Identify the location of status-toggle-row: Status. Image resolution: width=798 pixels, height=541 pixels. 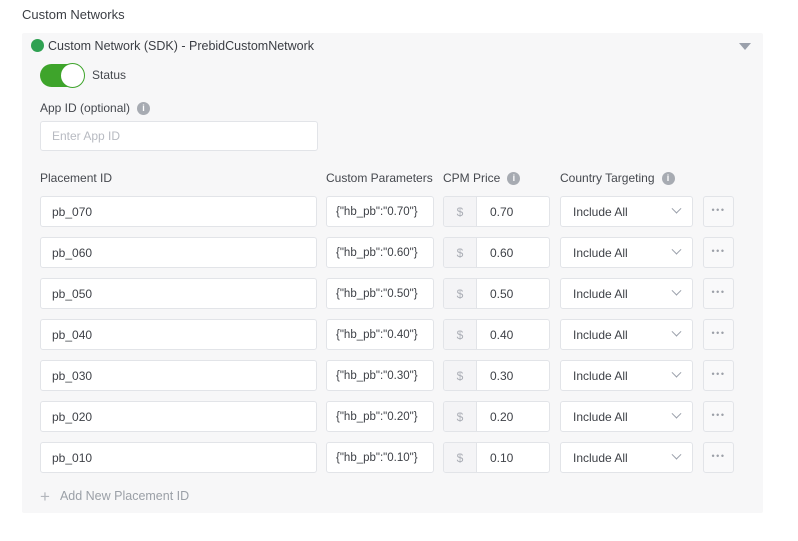
(83, 75).